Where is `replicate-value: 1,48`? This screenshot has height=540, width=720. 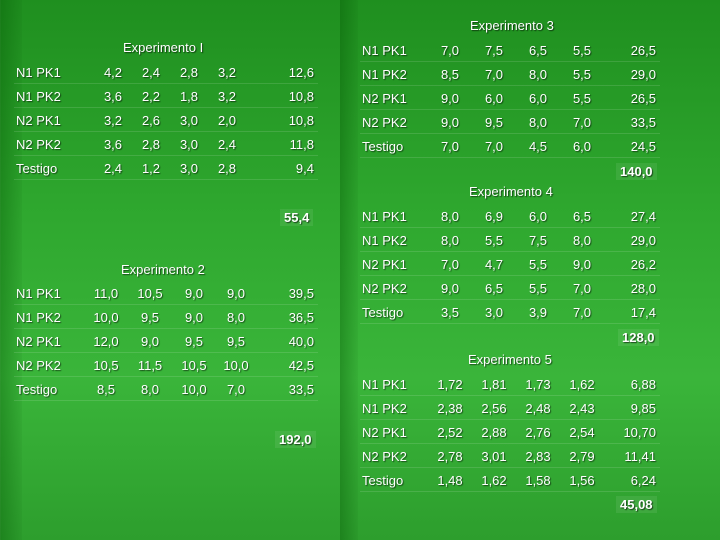 replicate-value: 1,48 is located at coordinates (450, 480).